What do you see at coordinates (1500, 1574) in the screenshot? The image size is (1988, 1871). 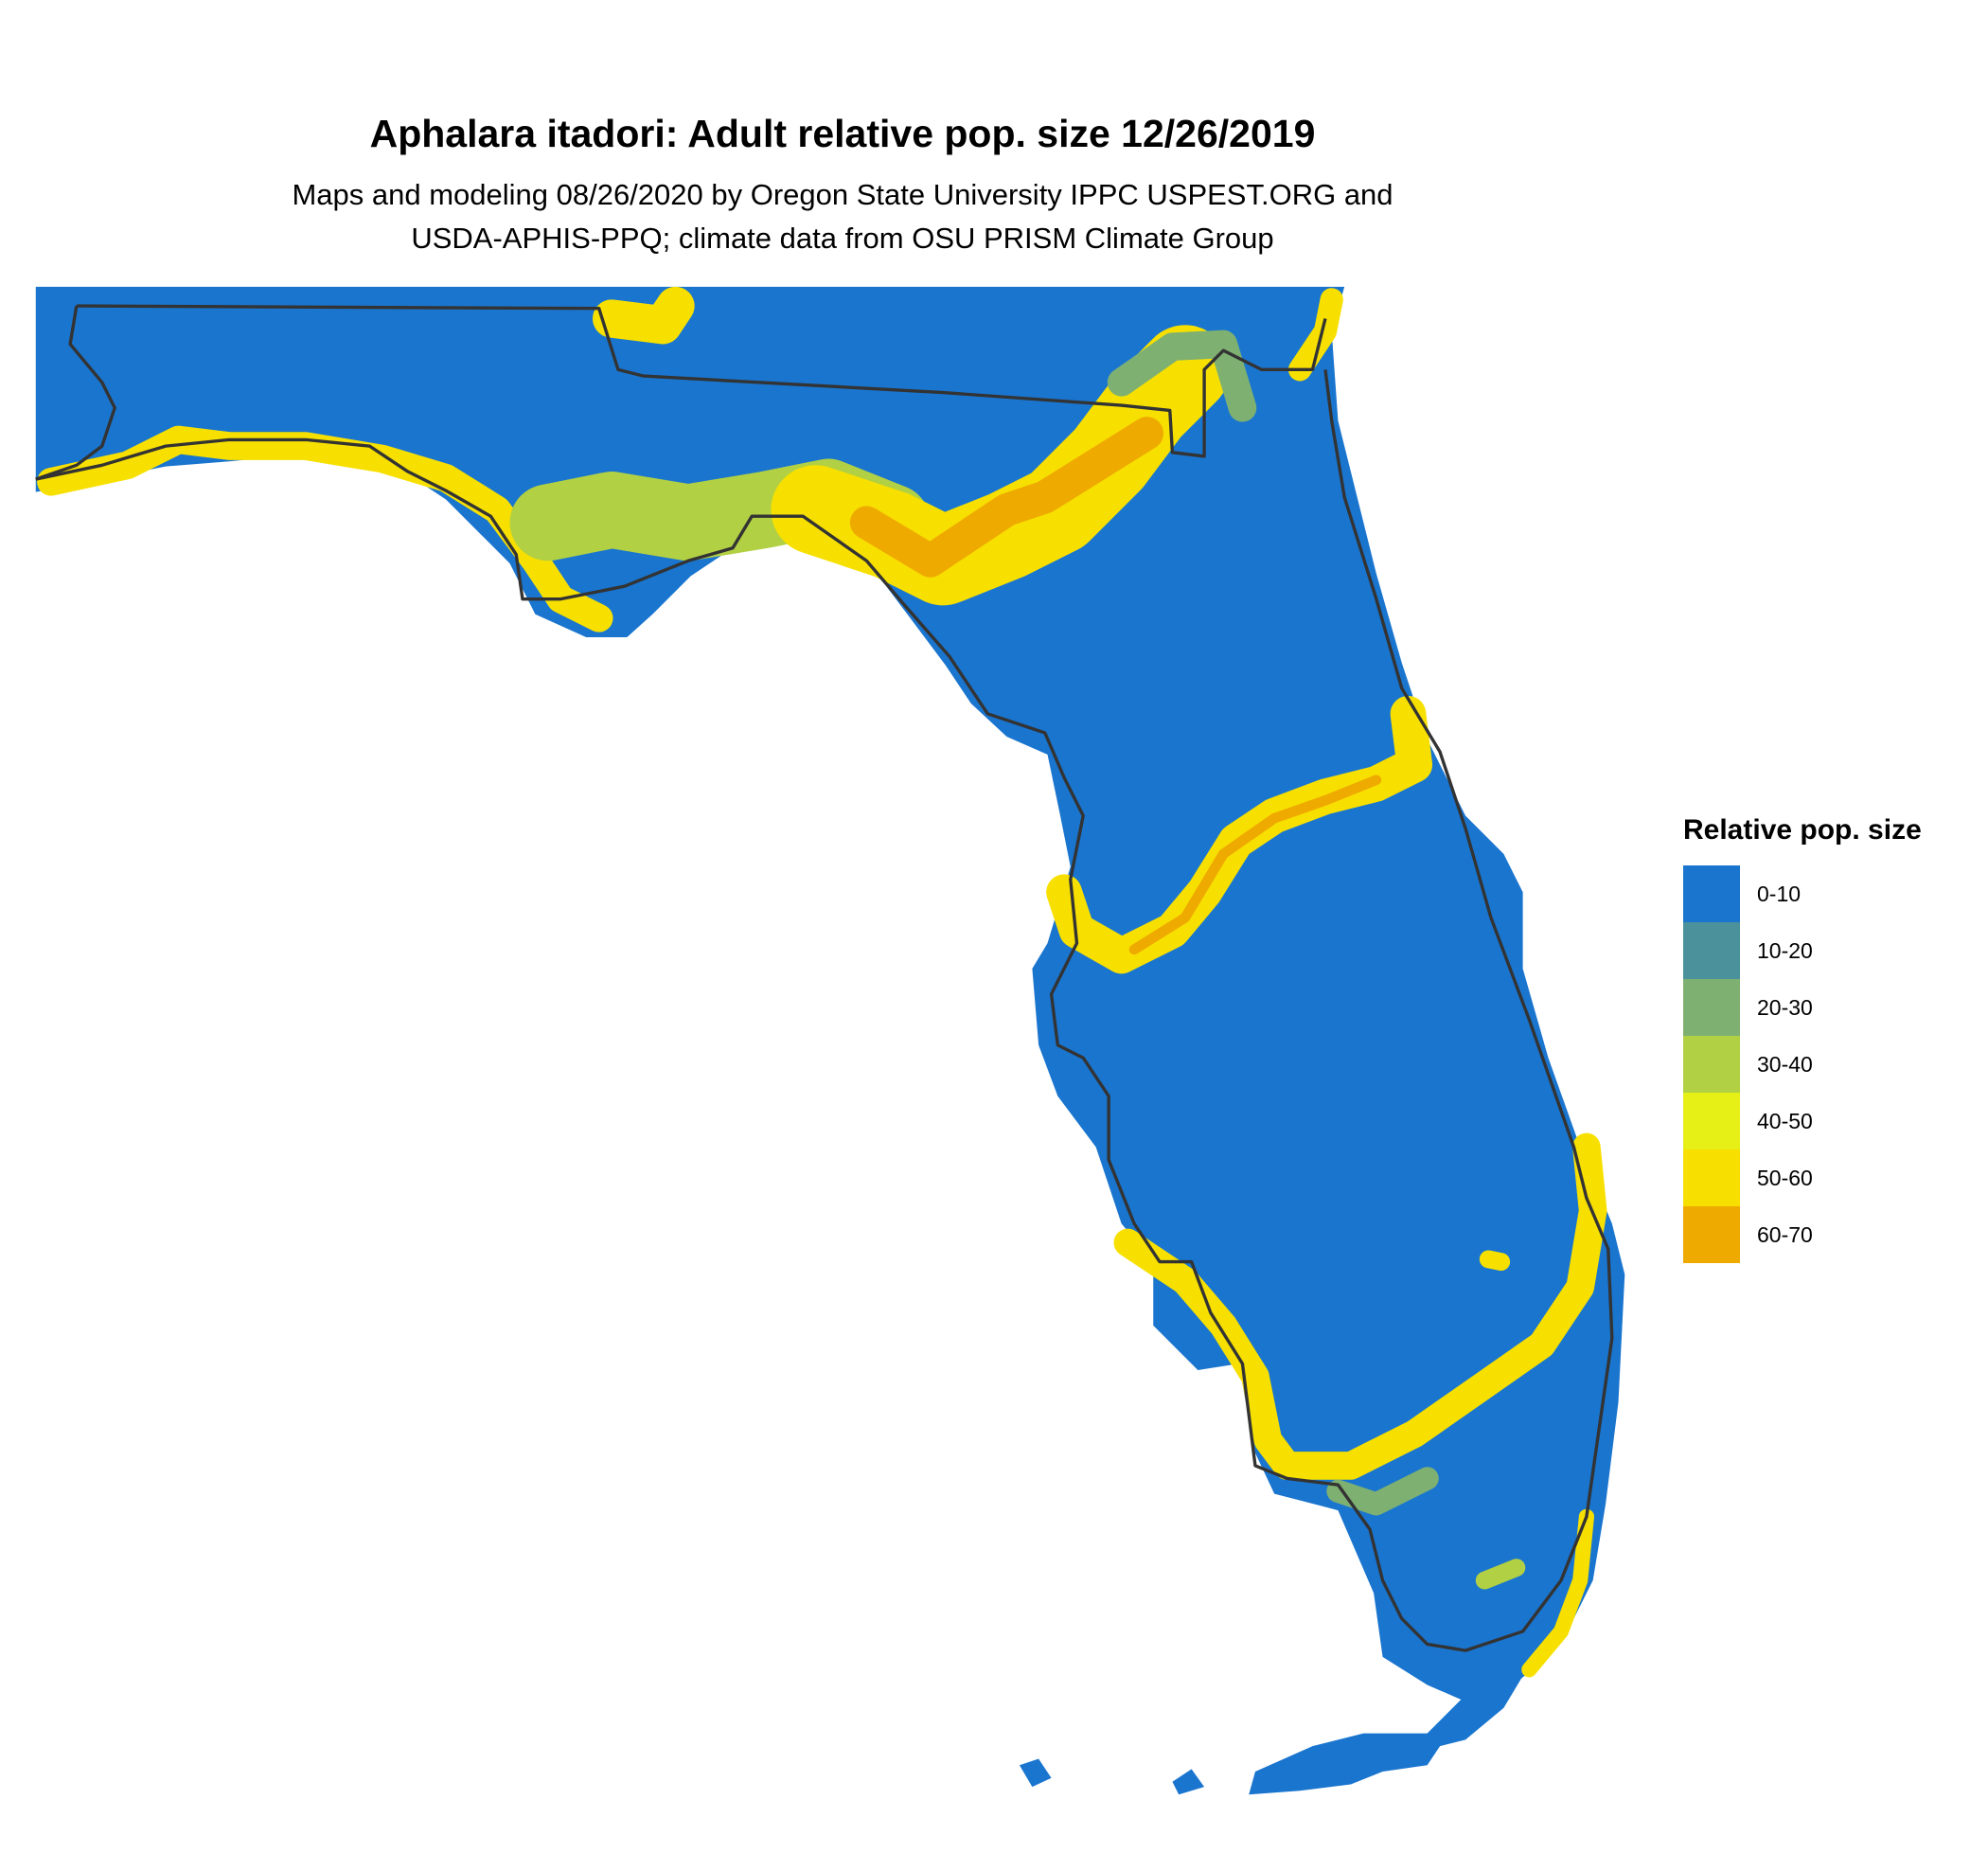 I see `miami-patch` at bounding box center [1500, 1574].